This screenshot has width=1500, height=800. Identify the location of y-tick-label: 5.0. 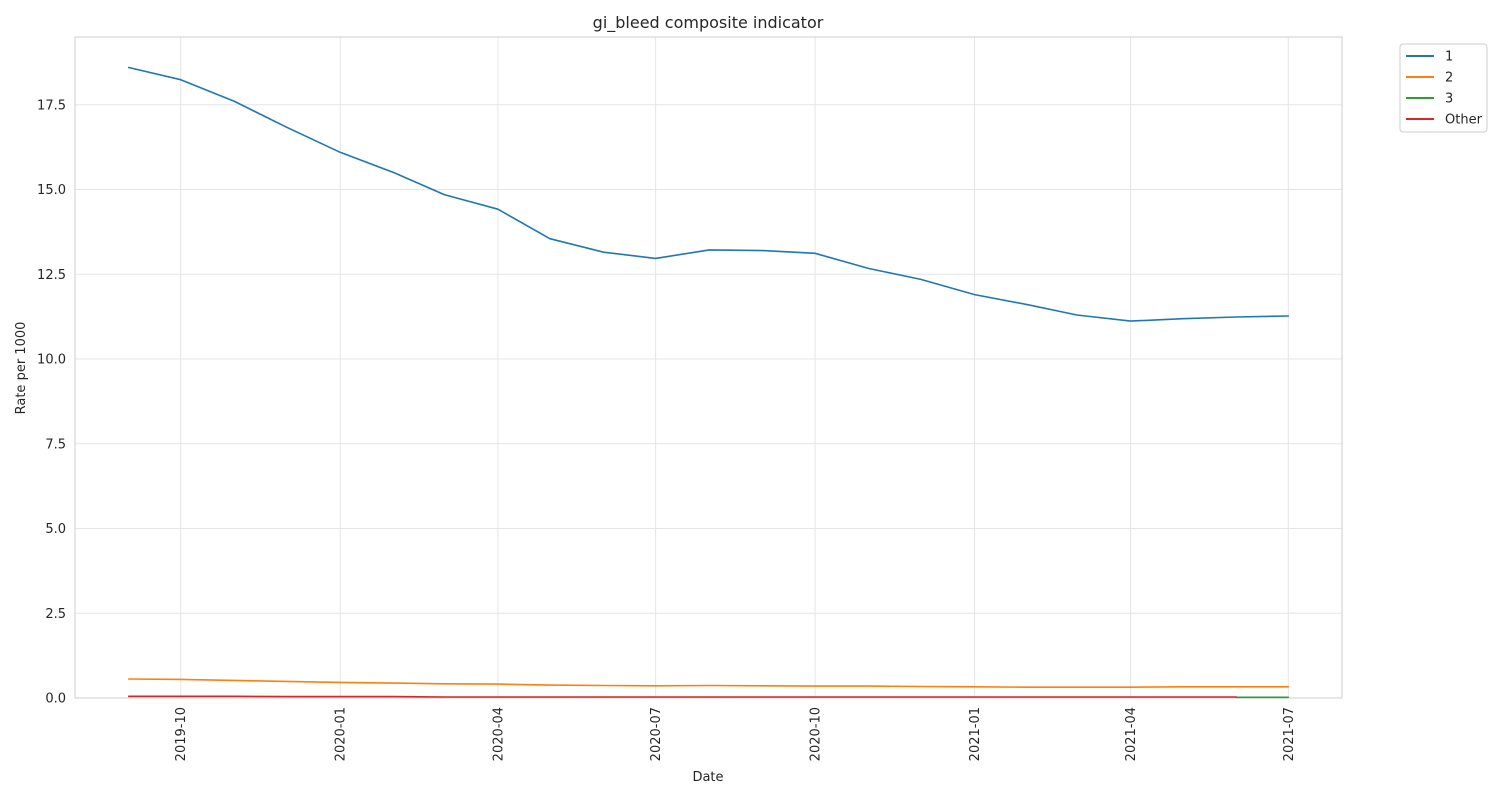
(55, 529).